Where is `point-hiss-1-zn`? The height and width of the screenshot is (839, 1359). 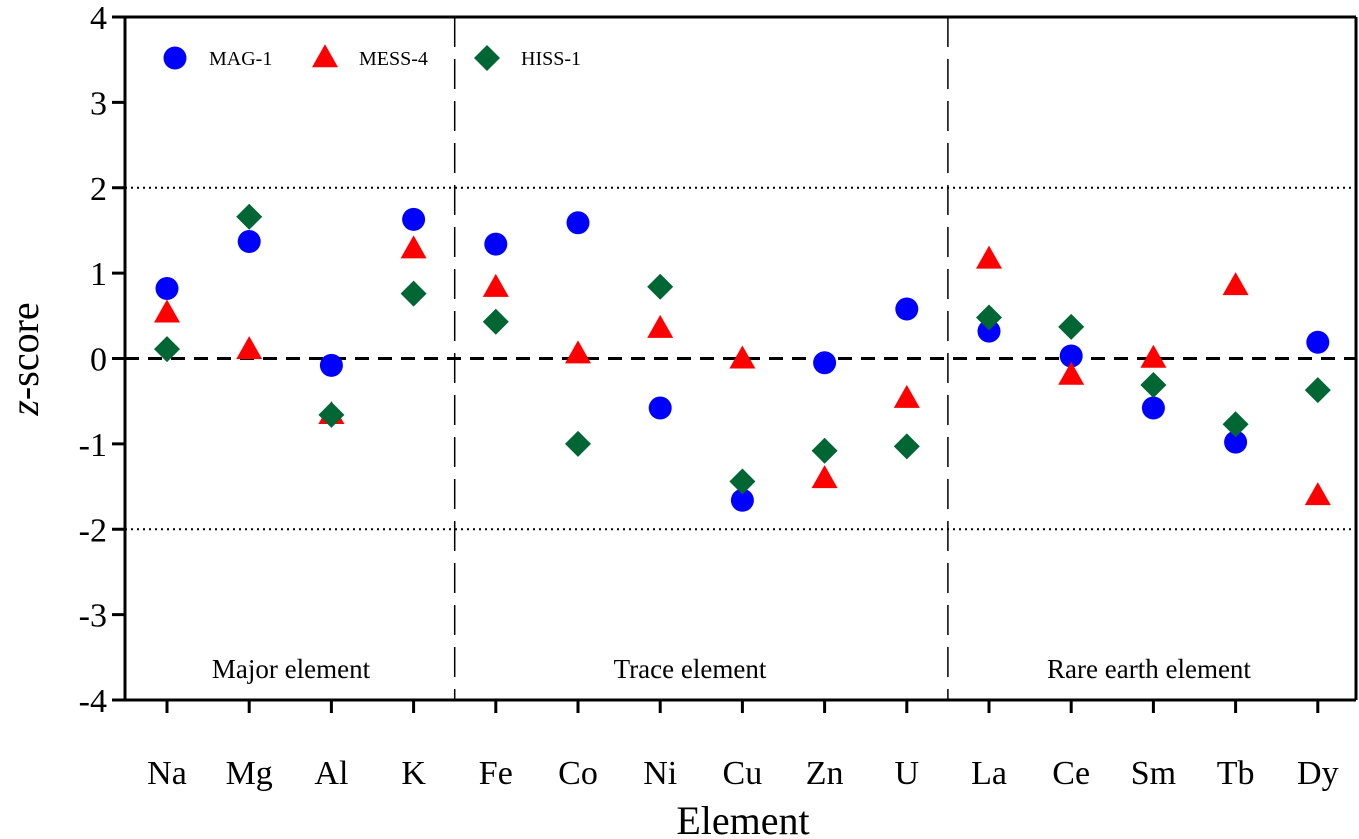
point-hiss-1-zn is located at coordinates (824, 450).